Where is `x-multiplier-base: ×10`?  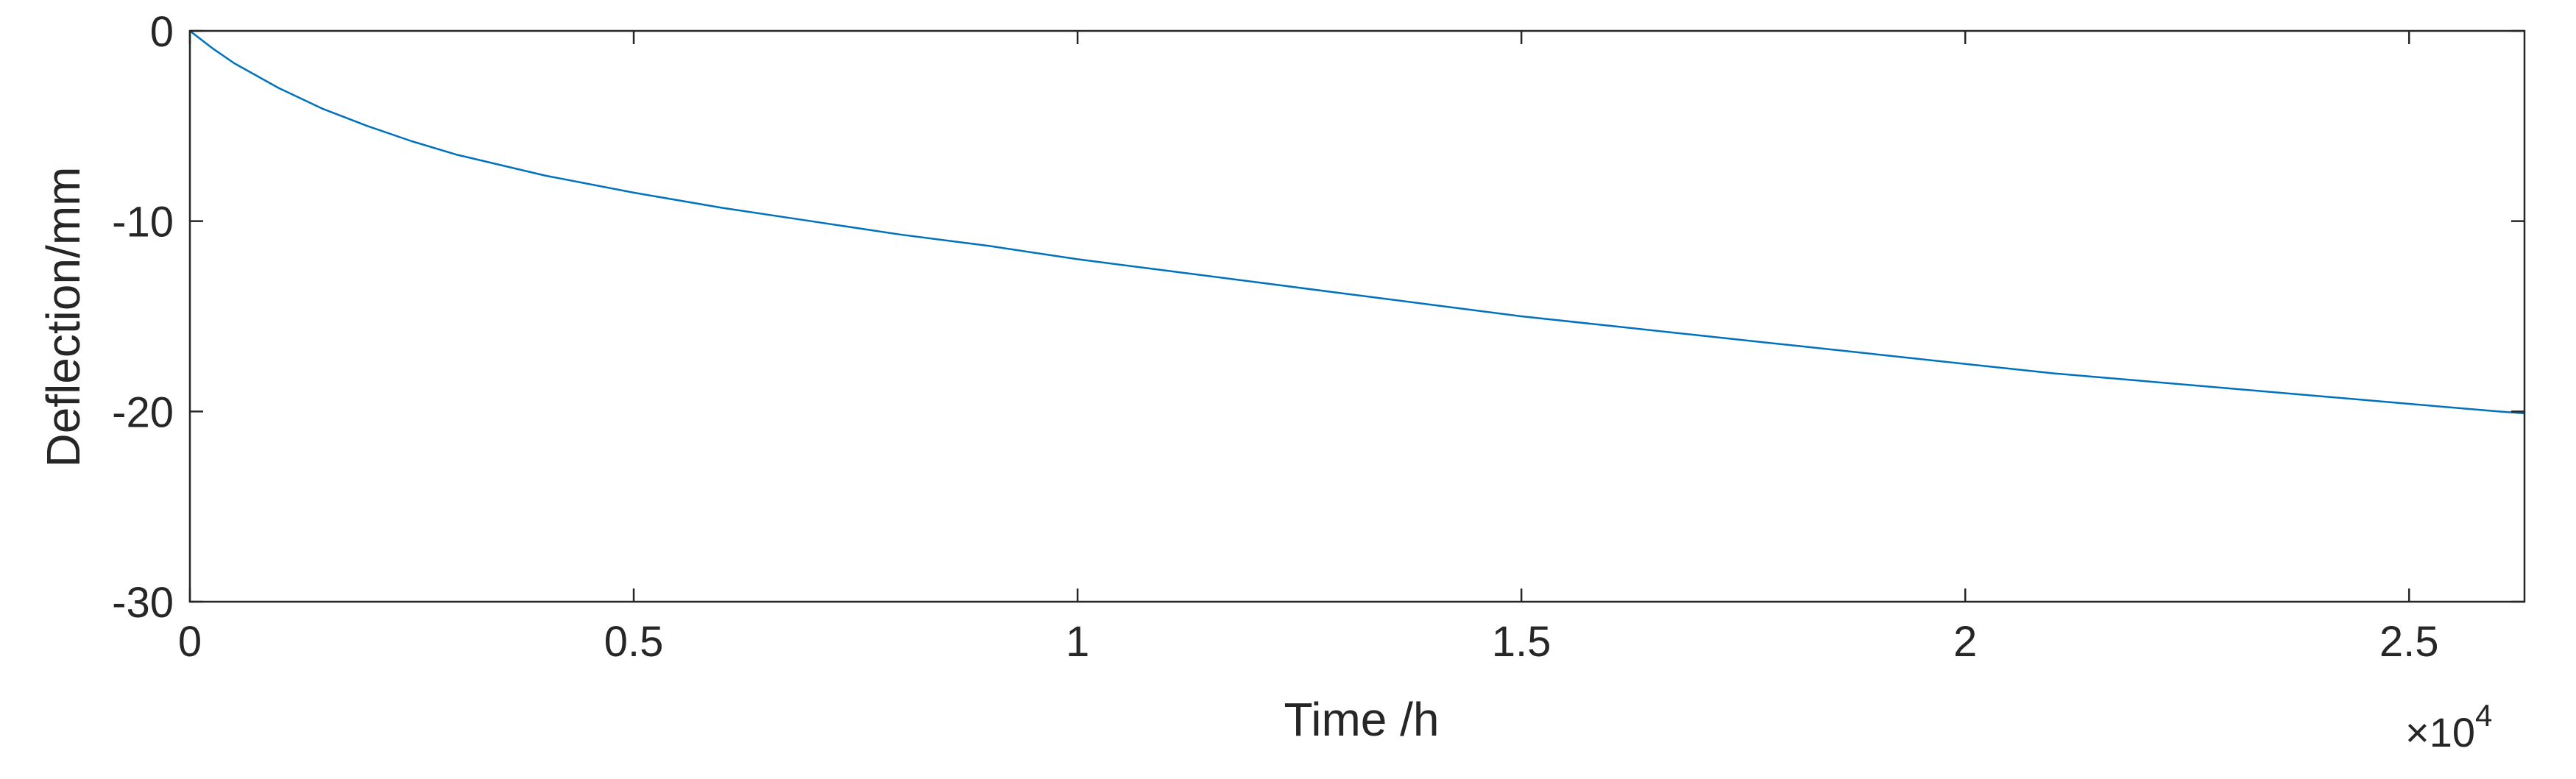 x-multiplier-base: ×10 is located at coordinates (2440, 732).